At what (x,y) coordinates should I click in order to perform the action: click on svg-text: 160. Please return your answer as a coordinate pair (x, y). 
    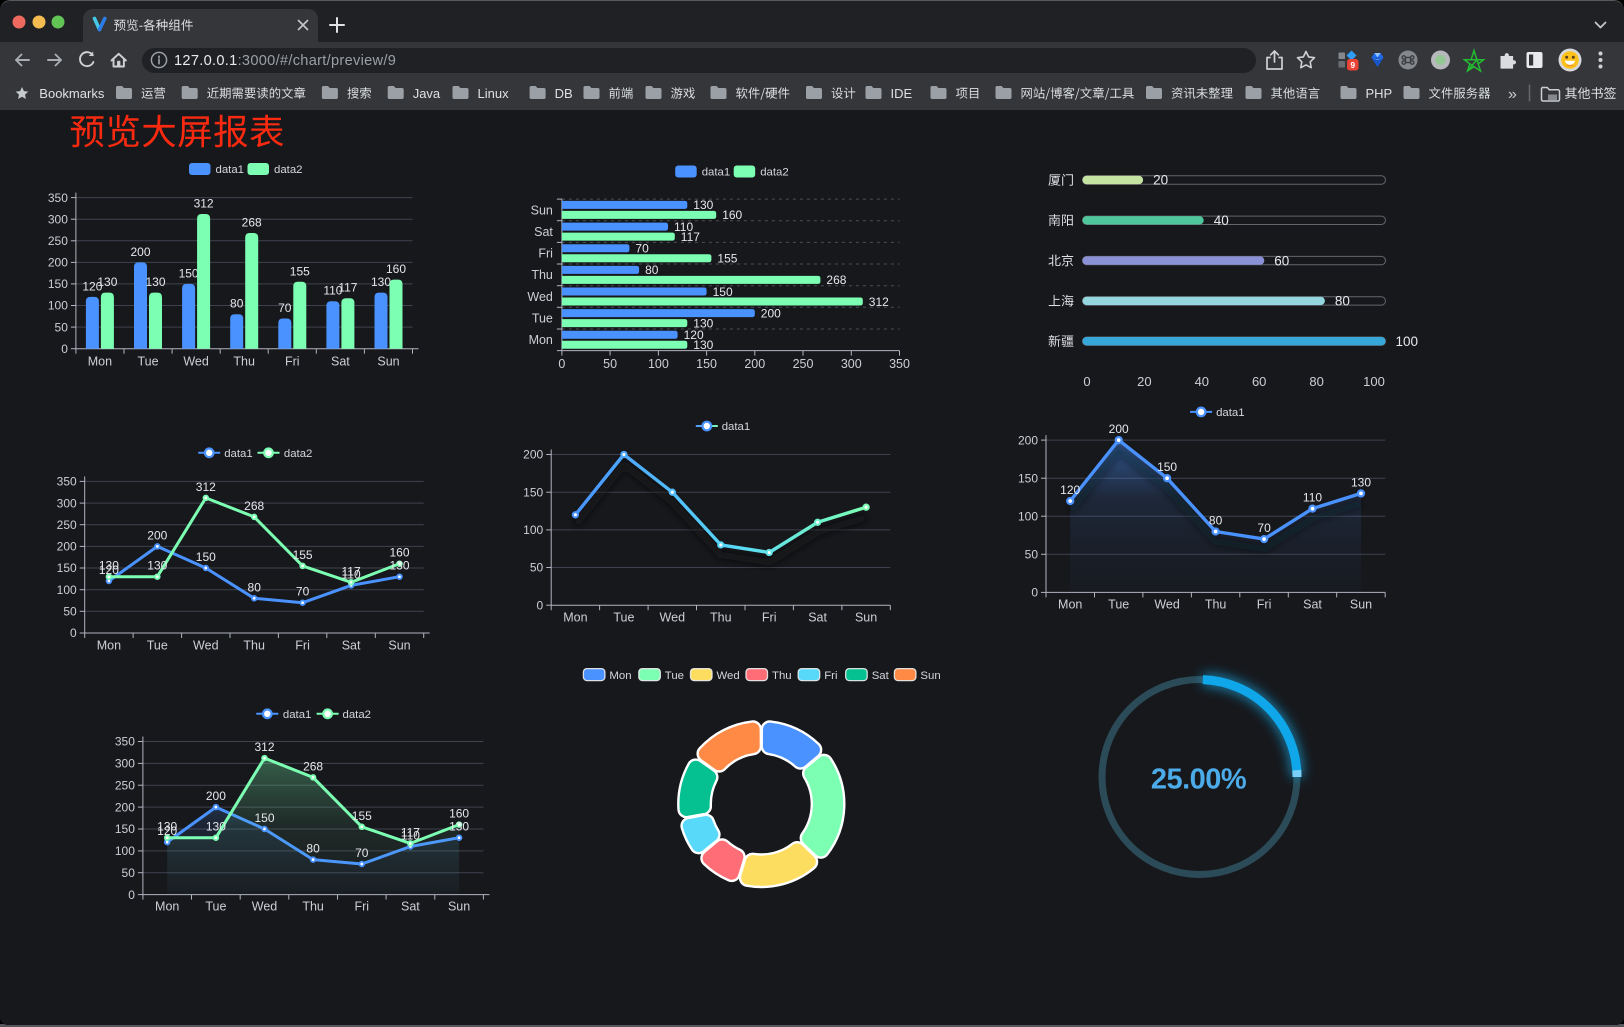
    Looking at the image, I should click on (459, 814).